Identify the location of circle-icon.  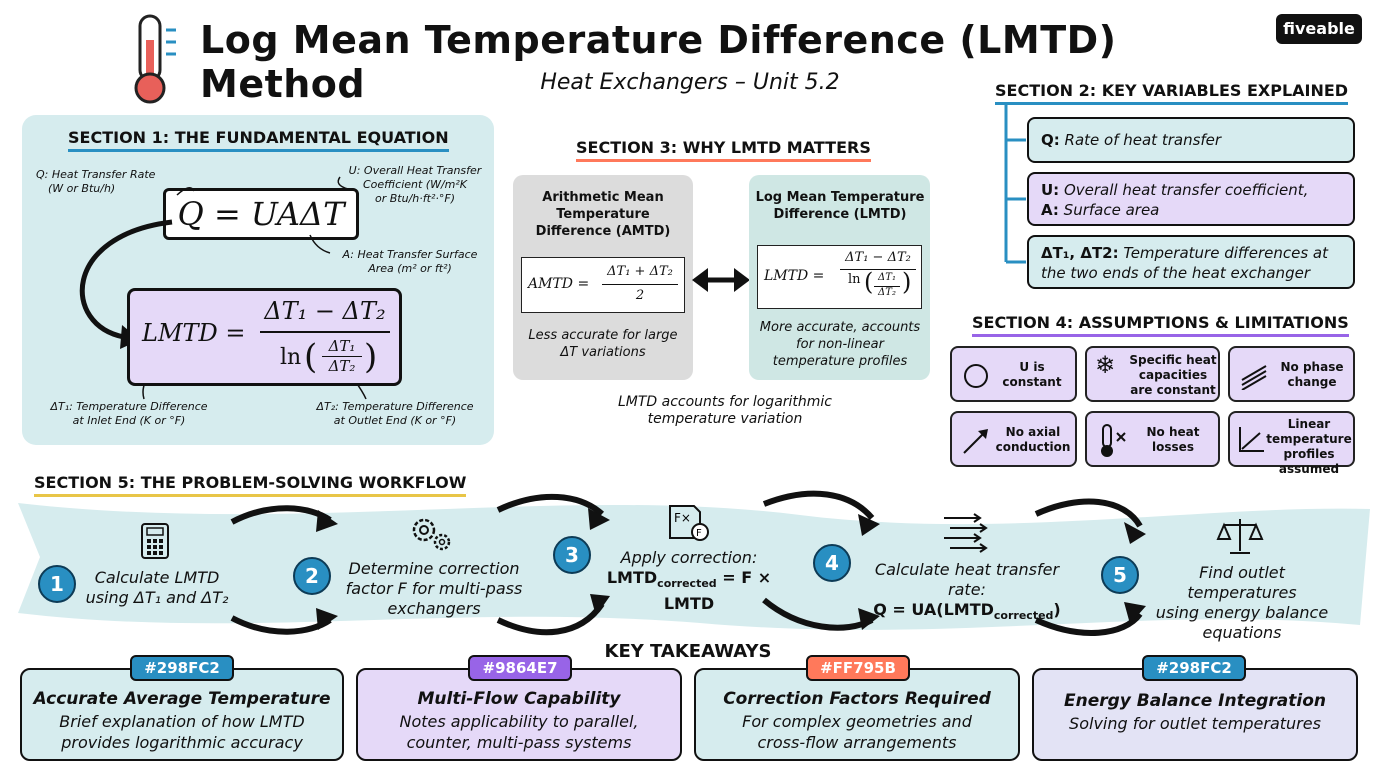
(976, 376).